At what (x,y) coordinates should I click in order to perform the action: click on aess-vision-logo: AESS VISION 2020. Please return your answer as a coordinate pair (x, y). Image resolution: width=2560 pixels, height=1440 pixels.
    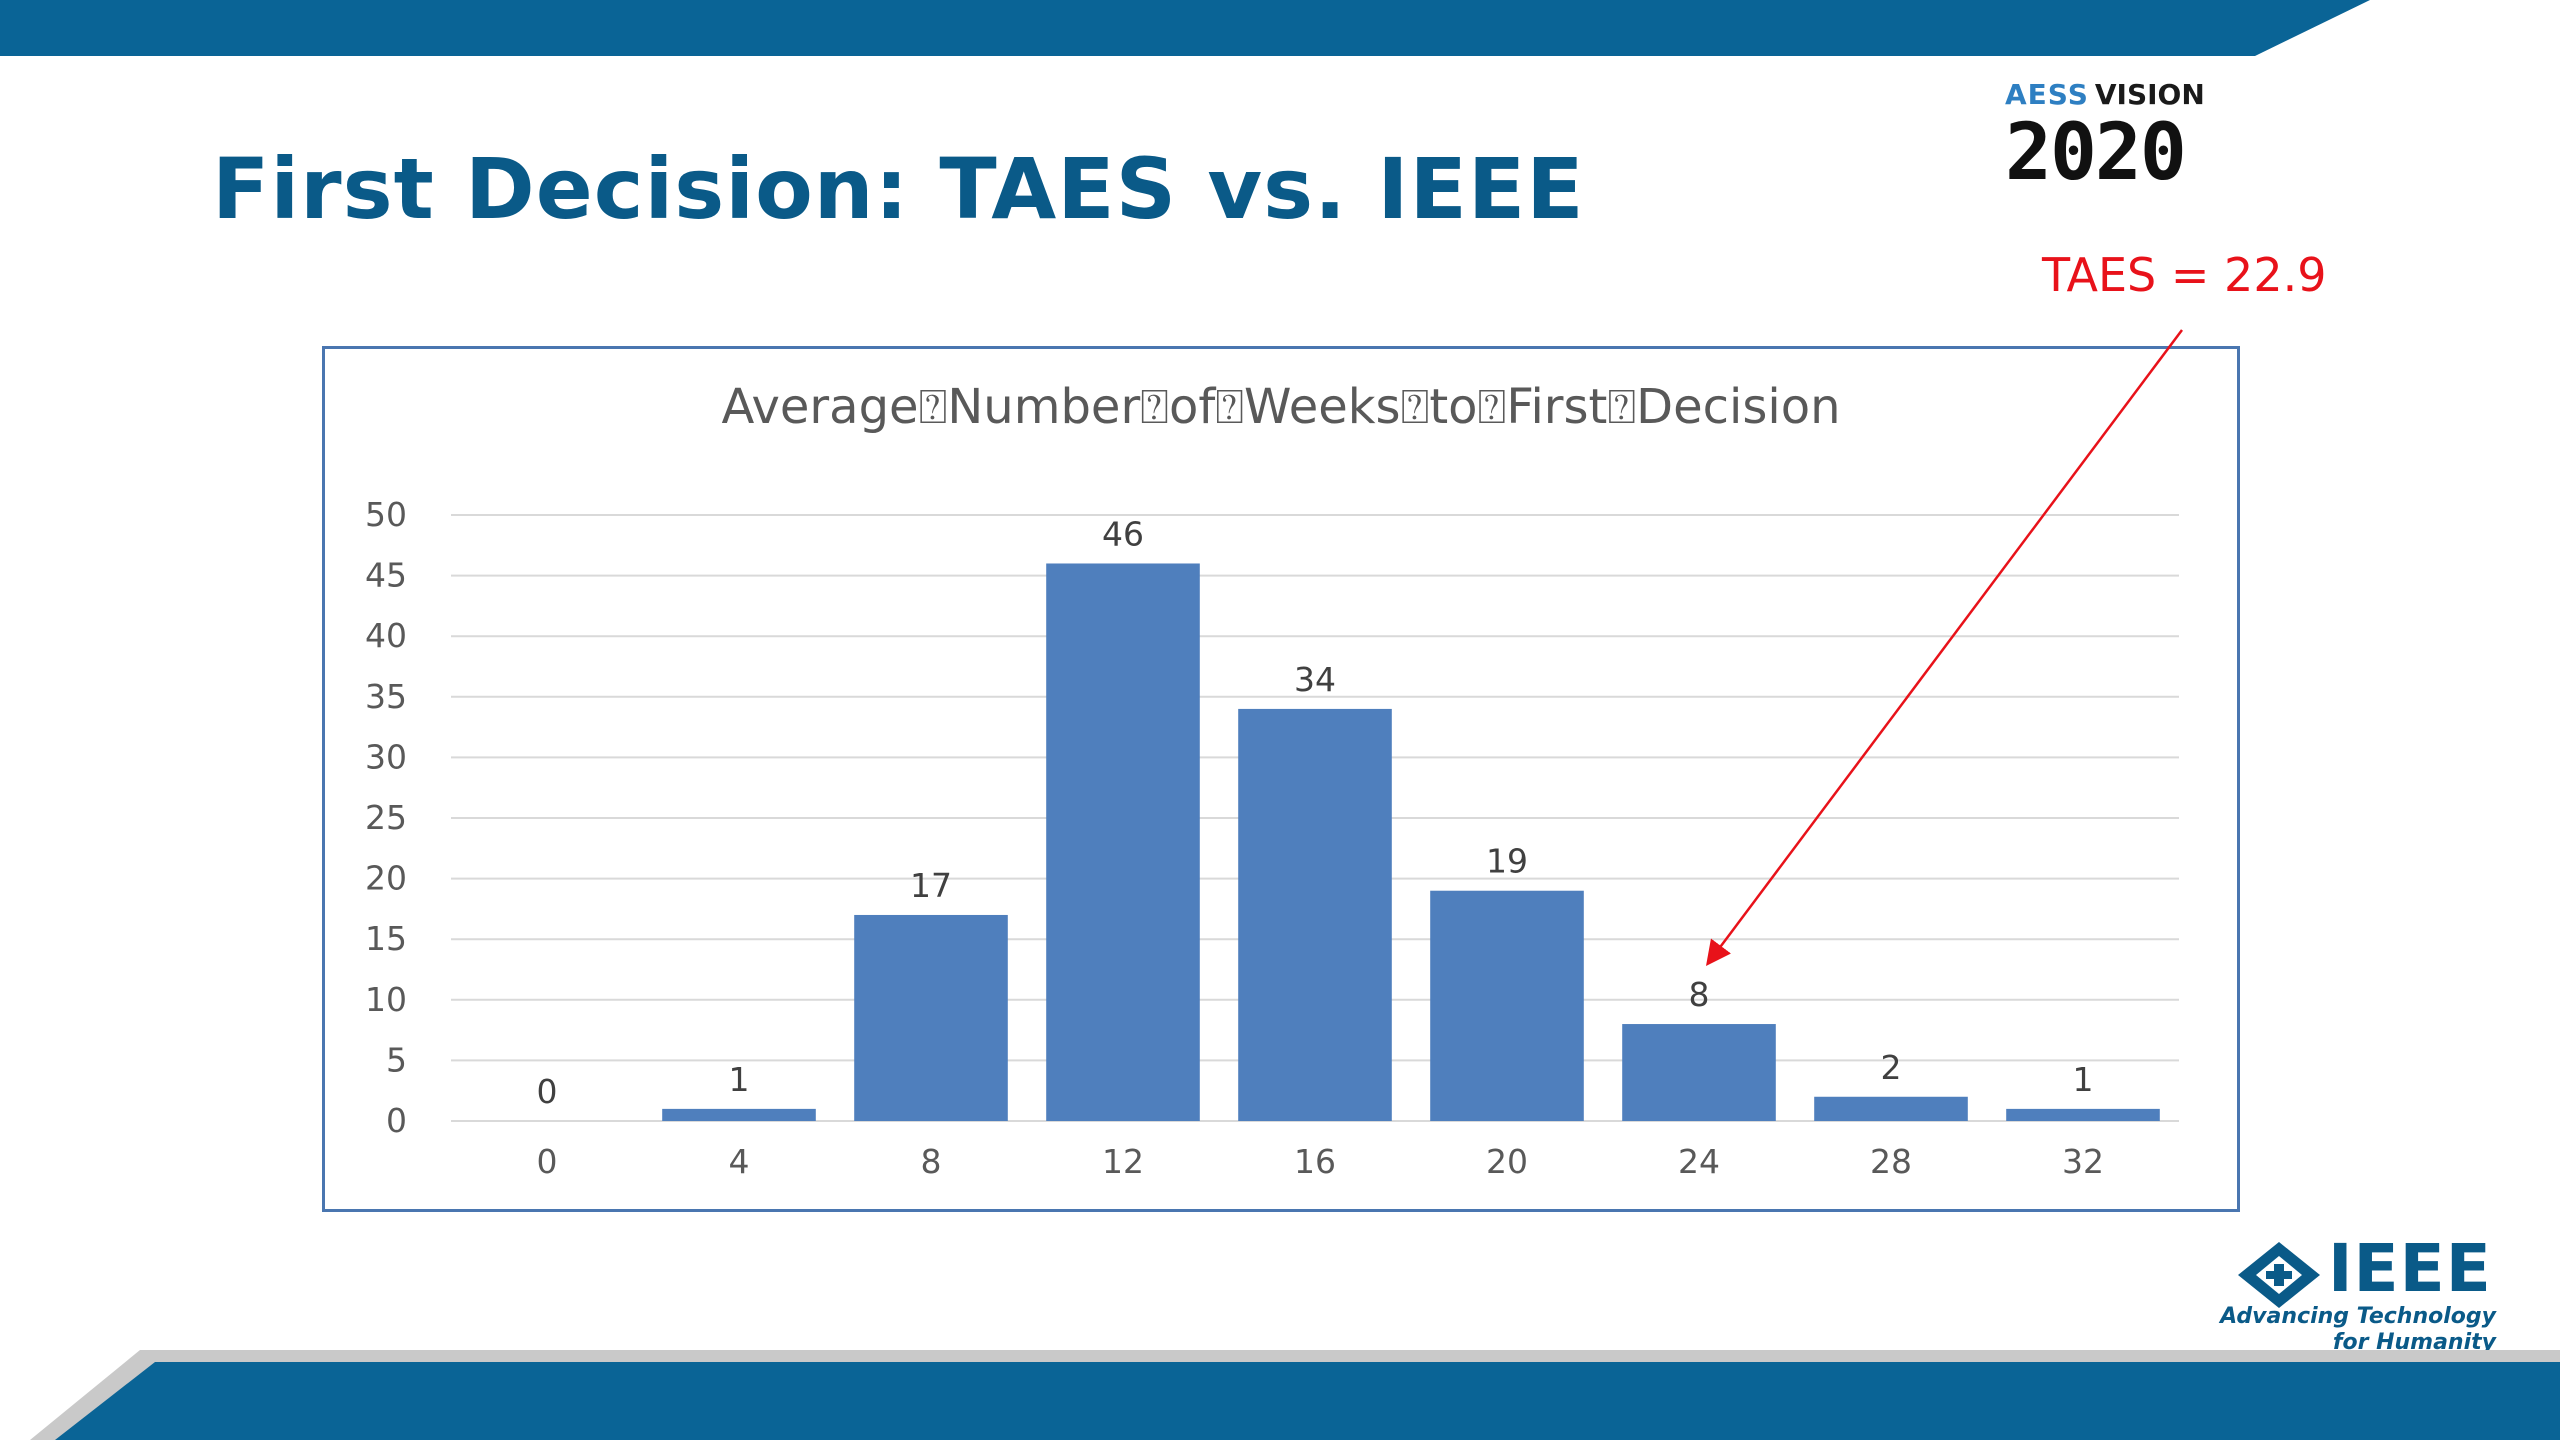
    Looking at the image, I should click on (2115, 135).